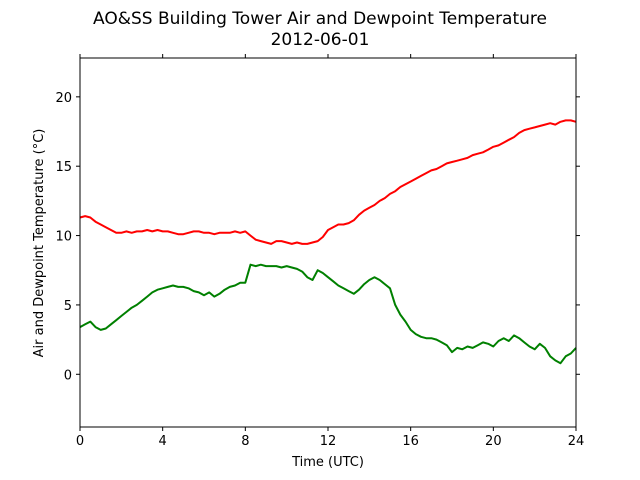 This screenshot has width=640, height=480. What do you see at coordinates (410, 441) in the screenshot?
I see `x-tick-label: 16` at bounding box center [410, 441].